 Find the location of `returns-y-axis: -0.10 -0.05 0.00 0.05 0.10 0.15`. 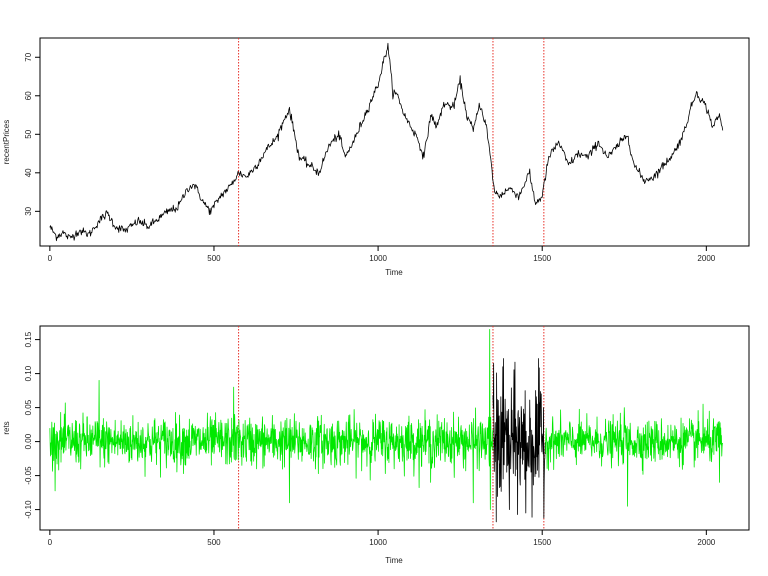

returns-y-axis: -0.10 -0.05 0.00 0.05 0.10 0.15 is located at coordinates (32, 425).